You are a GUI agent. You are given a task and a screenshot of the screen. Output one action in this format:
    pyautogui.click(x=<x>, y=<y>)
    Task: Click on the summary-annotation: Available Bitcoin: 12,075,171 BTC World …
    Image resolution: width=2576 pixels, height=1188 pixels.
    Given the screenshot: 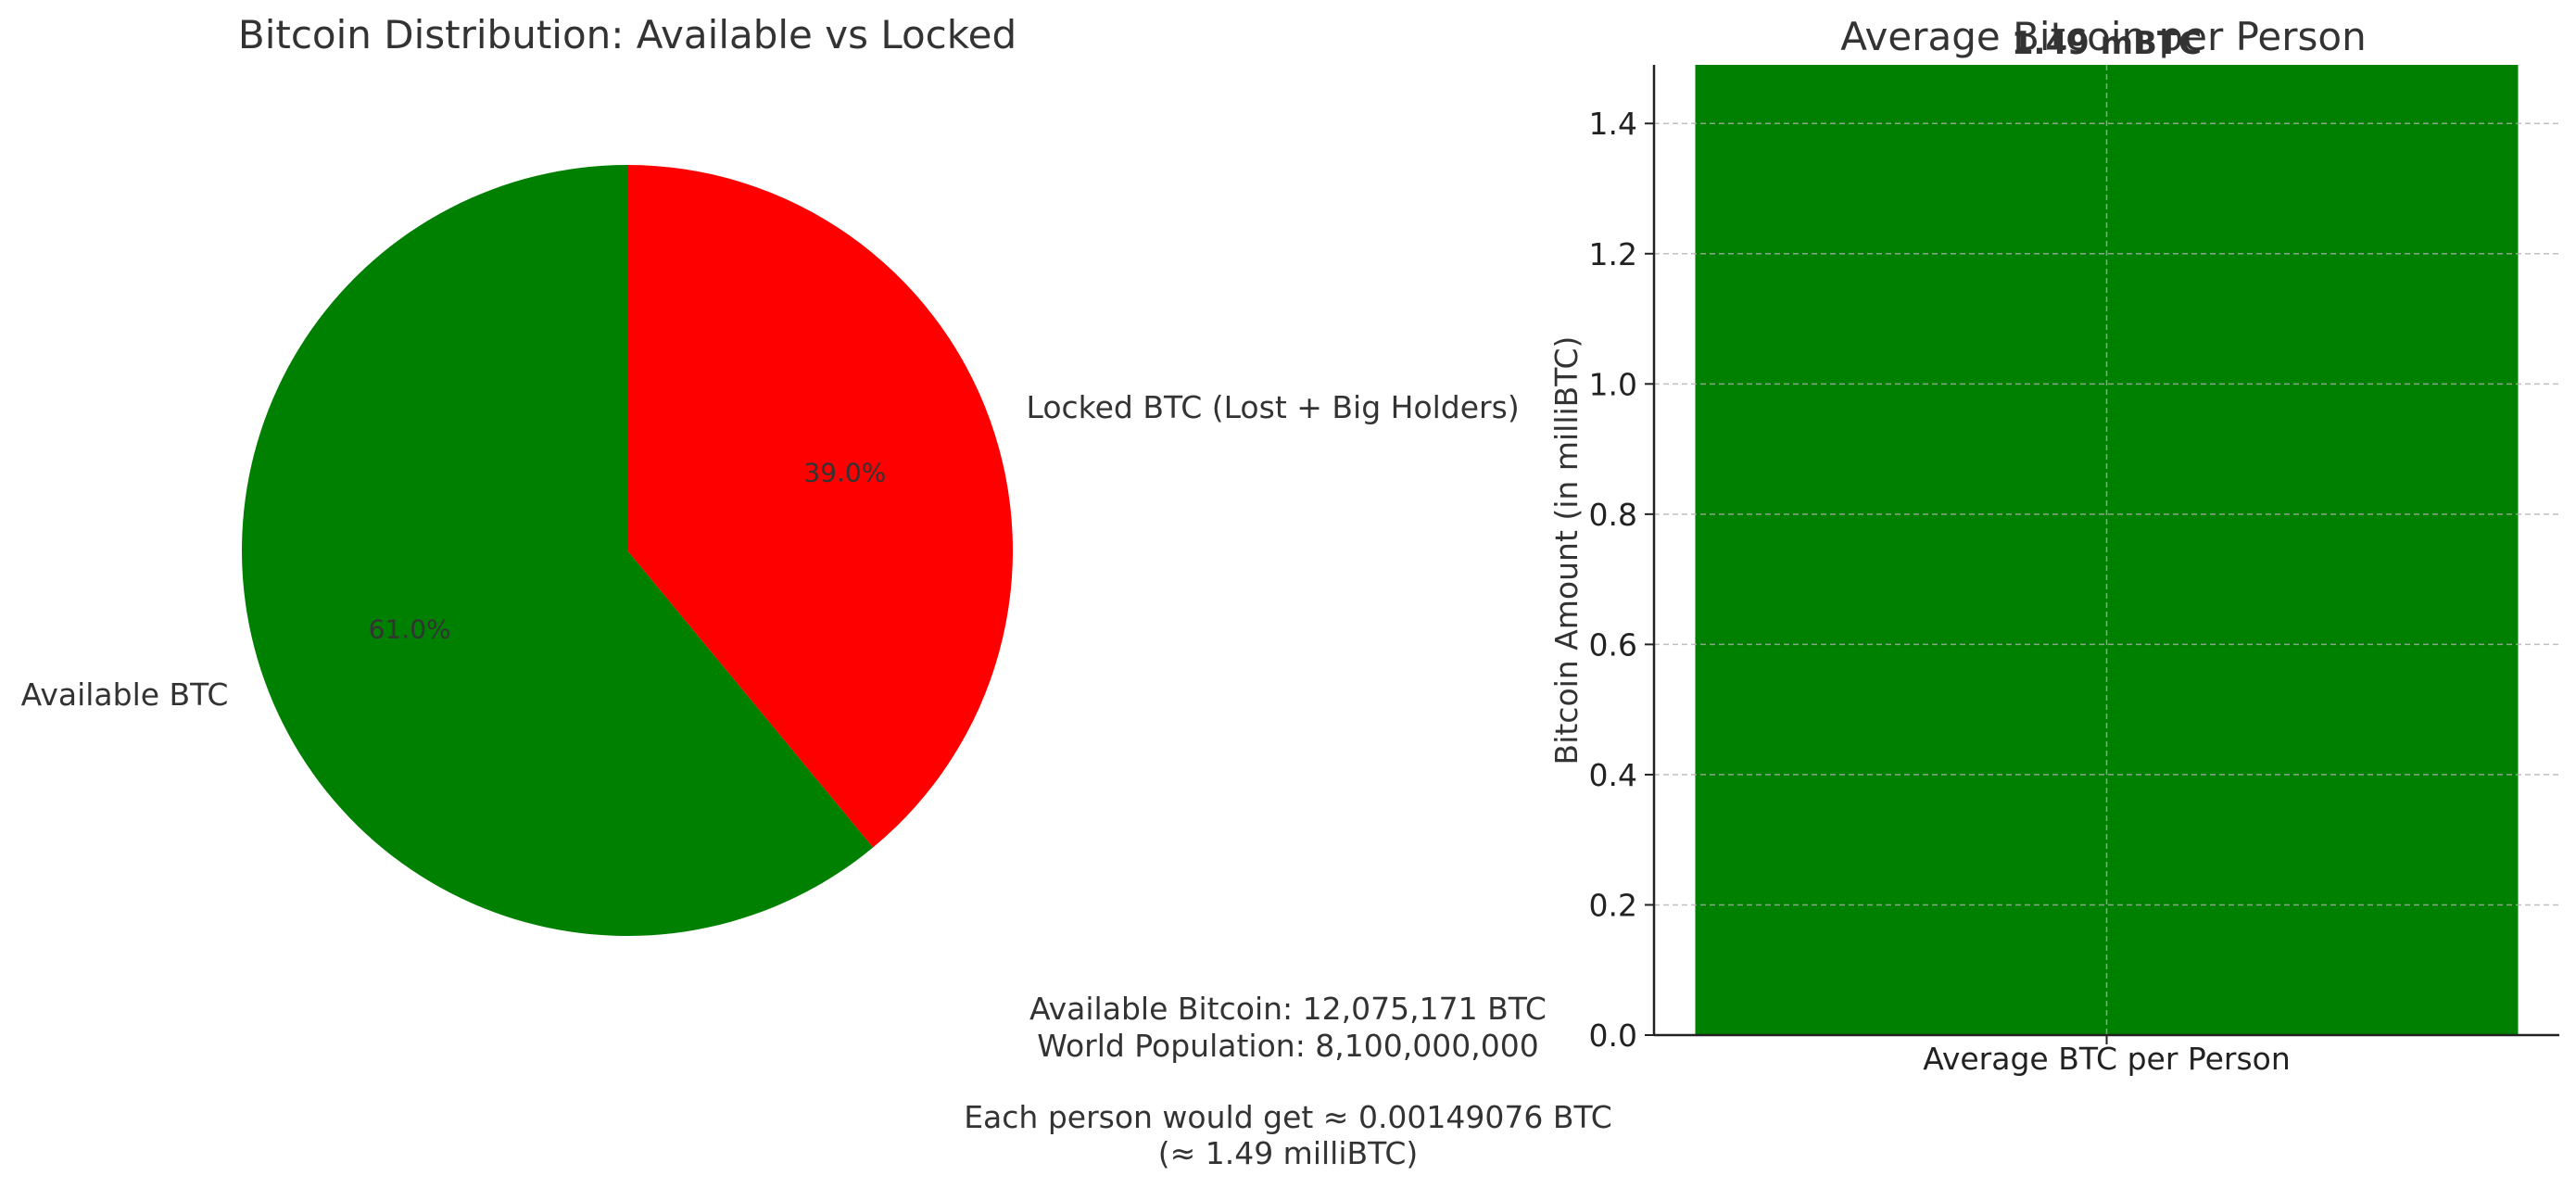 What is the action you would take?
    pyautogui.click(x=1288, y=1081)
    